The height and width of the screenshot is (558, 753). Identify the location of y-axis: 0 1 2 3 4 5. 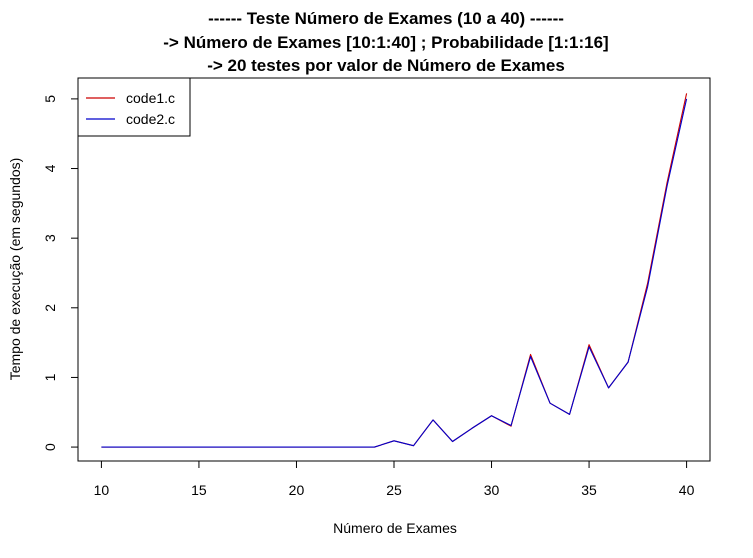
(60, 273).